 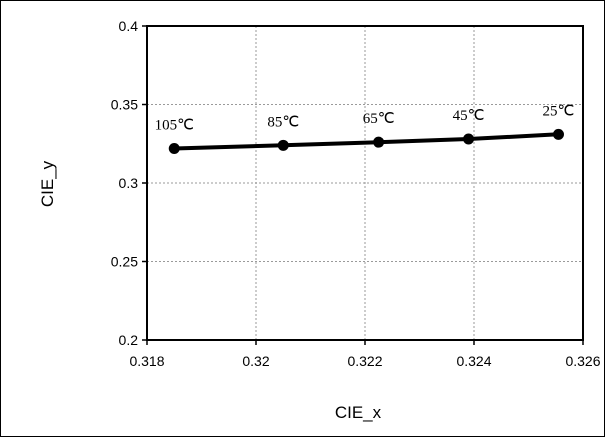 What do you see at coordinates (174, 125) in the screenshot?
I see `point-label: 105℃` at bounding box center [174, 125].